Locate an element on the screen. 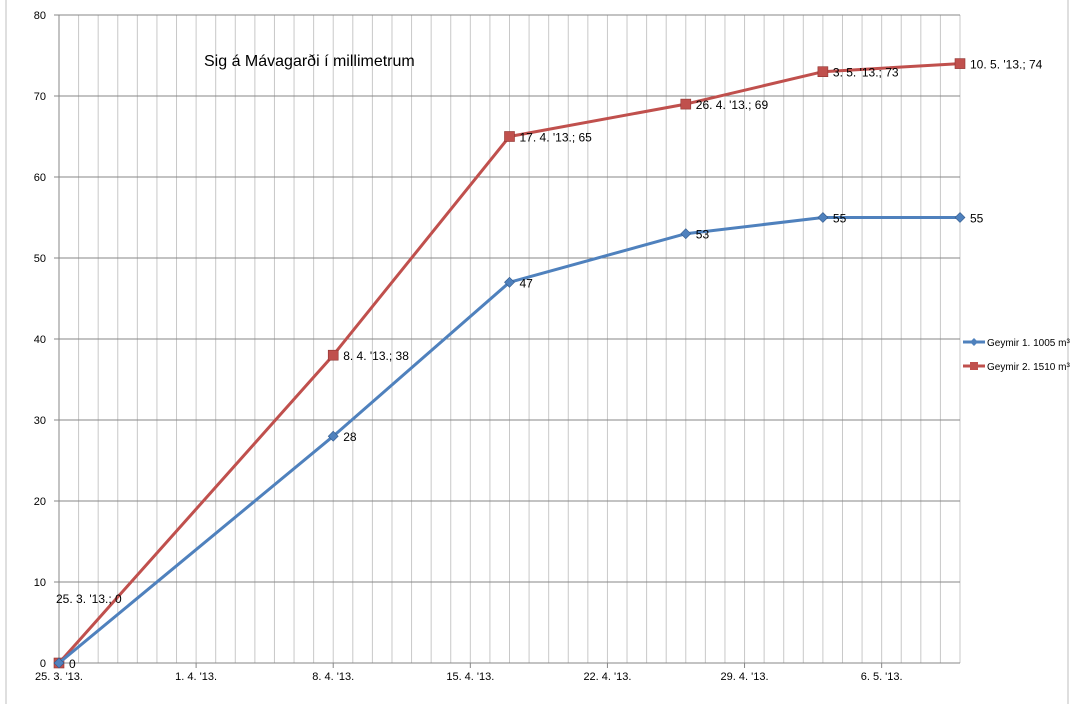 This screenshot has height=704, width=1074. y-tick-label: 10 is located at coordinates (40, 583).